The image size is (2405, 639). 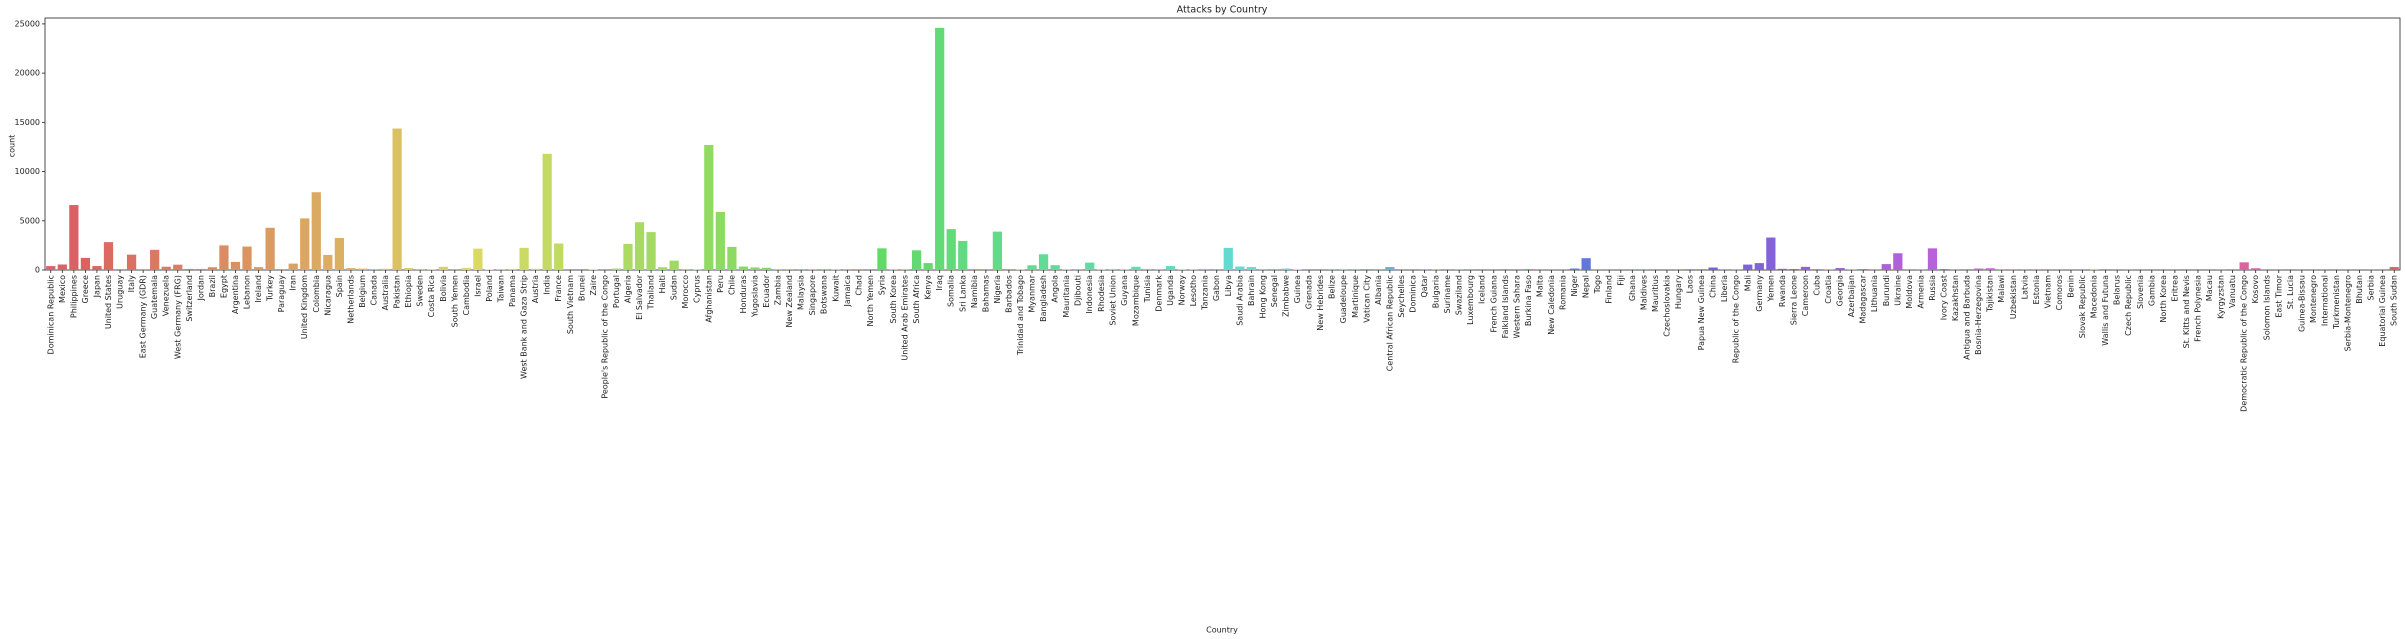 I want to click on x-tick-label: Malaysia, so click(x=801, y=292).